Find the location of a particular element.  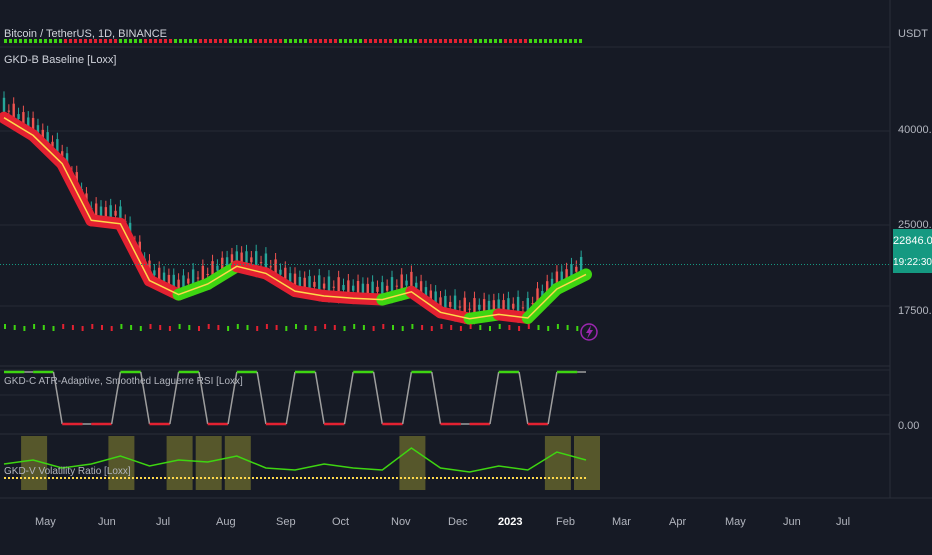

symbol-title: Bitcoin / TetherUS, 1D, BINANCE is located at coordinates (86, 34).